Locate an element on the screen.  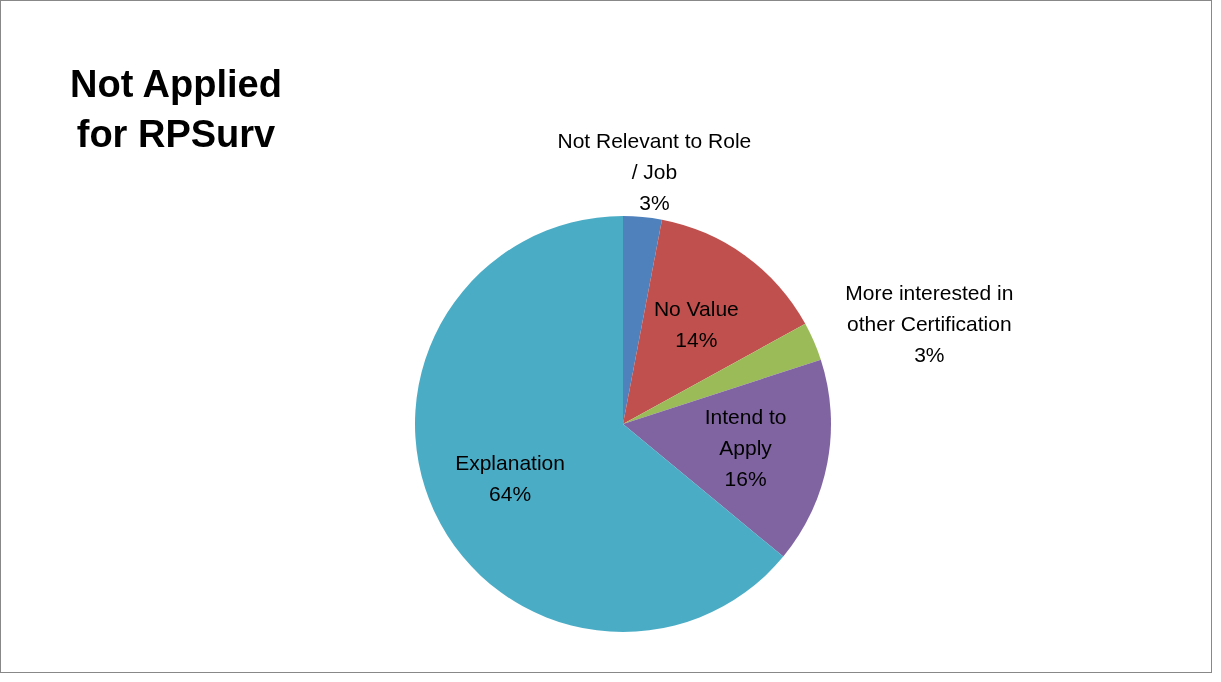
slice-label: Not Relevant to Role / Job is located at coordinates (654, 155).